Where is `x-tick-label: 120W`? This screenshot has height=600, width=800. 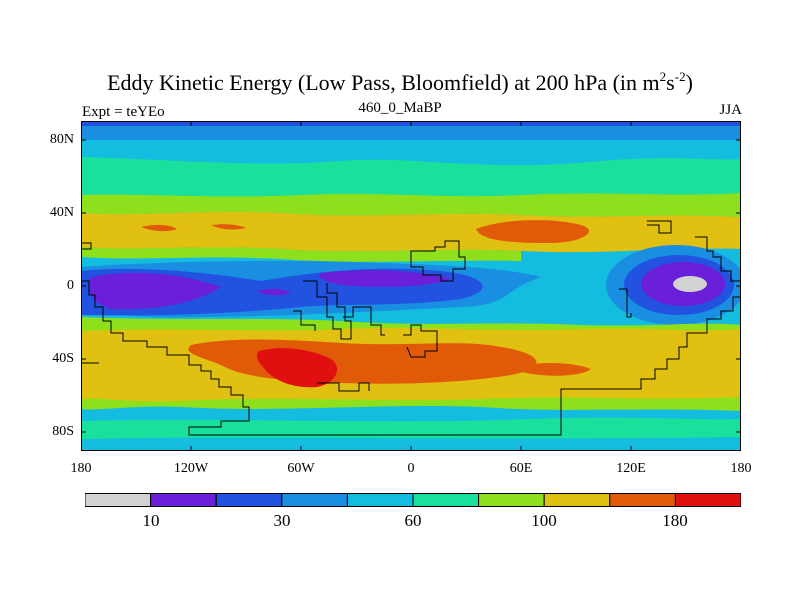
x-tick-label: 120W is located at coordinates (191, 468).